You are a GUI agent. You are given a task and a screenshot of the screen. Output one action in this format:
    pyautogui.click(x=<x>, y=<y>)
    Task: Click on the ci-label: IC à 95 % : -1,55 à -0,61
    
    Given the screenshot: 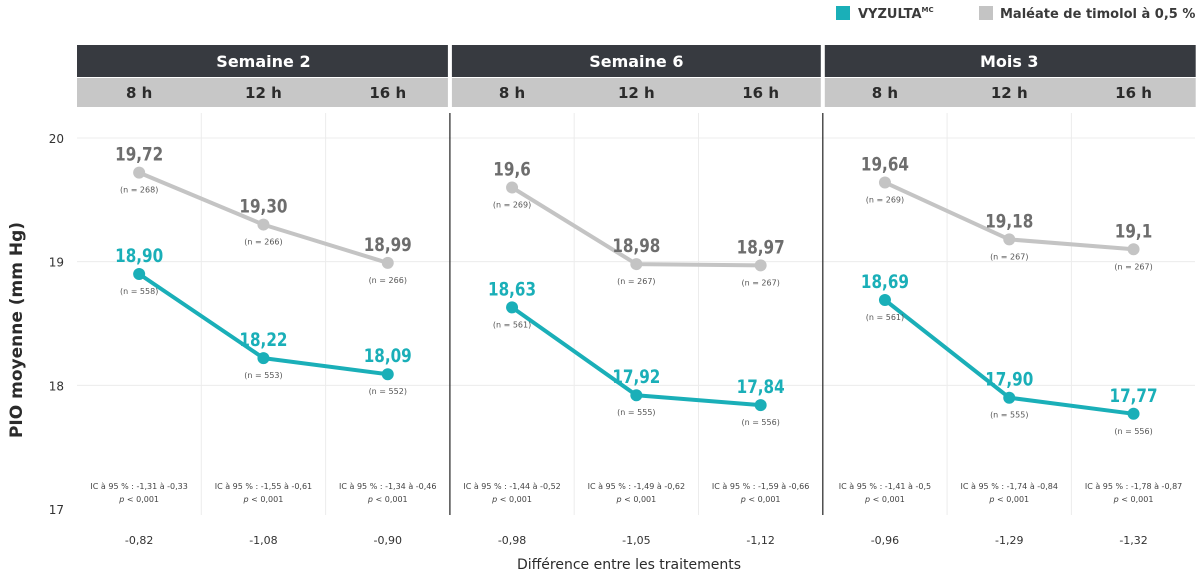 What is the action you would take?
    pyautogui.click(x=263, y=486)
    